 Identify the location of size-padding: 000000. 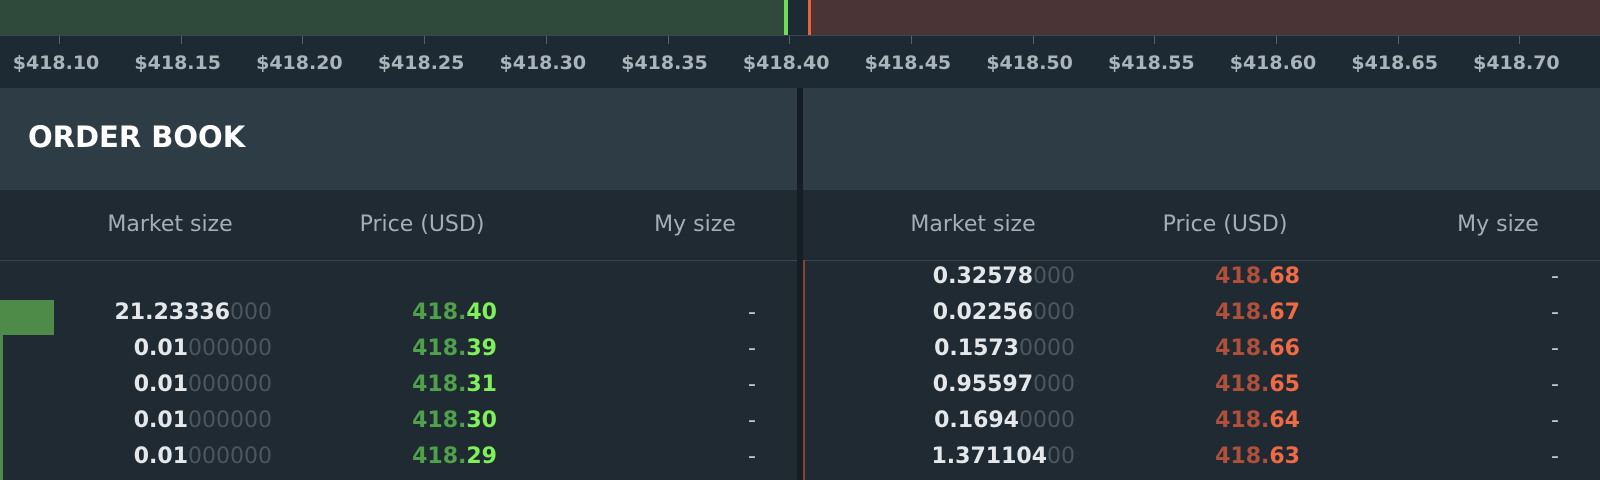
(230, 420).